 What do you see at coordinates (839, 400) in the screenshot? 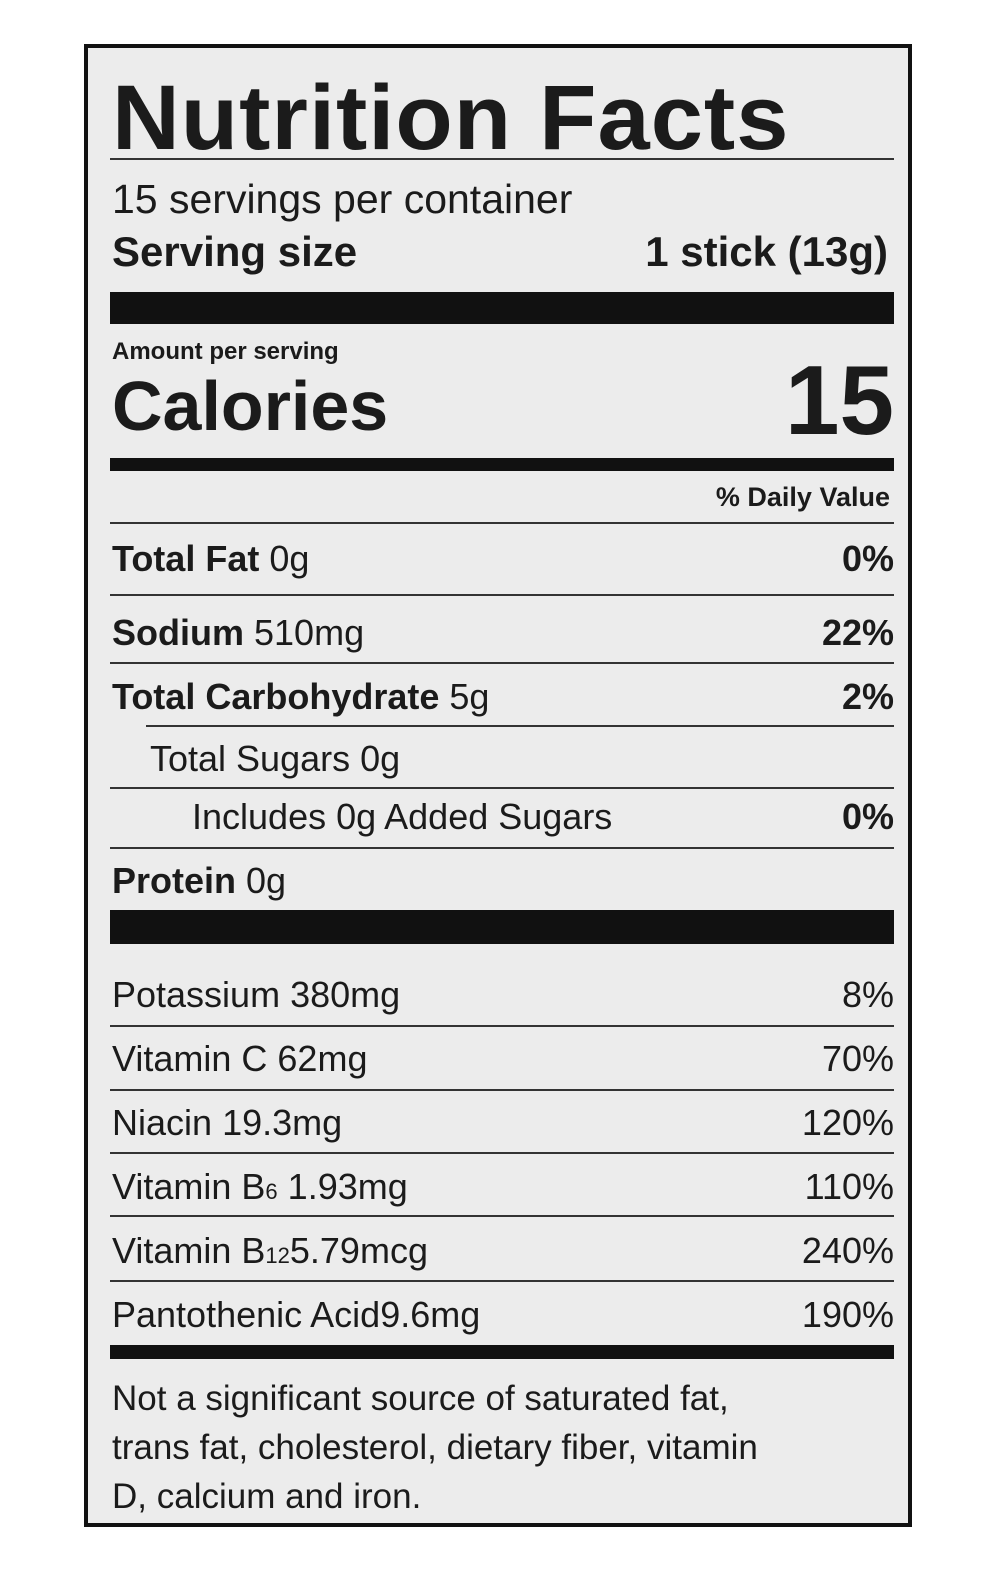
I see `calories-value: 15` at bounding box center [839, 400].